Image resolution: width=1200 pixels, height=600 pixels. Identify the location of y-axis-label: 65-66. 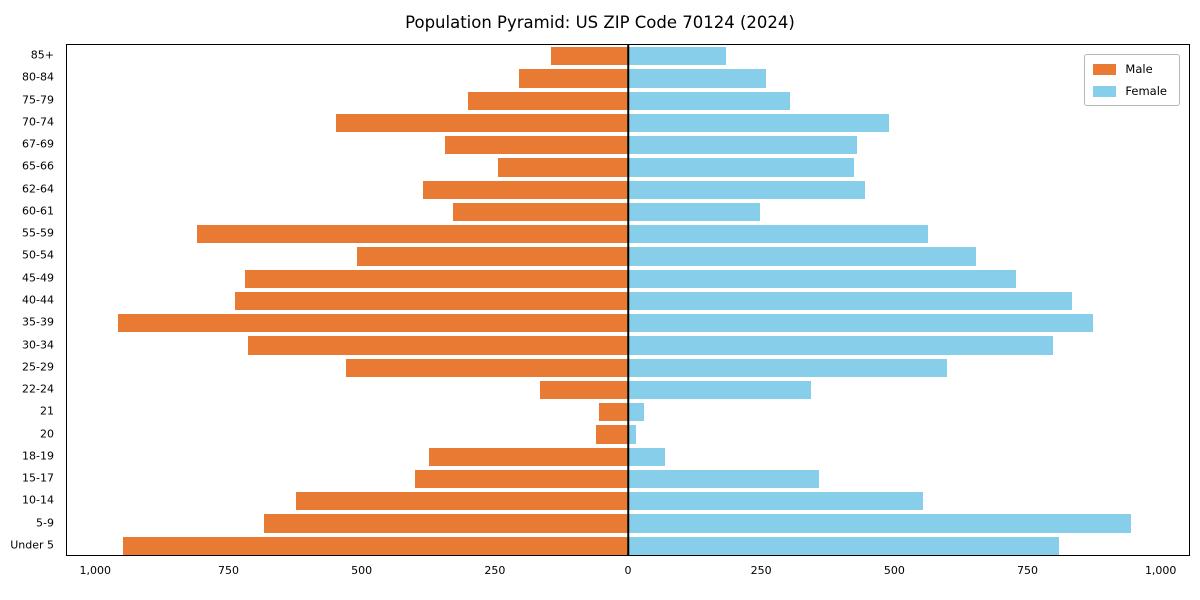
(38, 166).